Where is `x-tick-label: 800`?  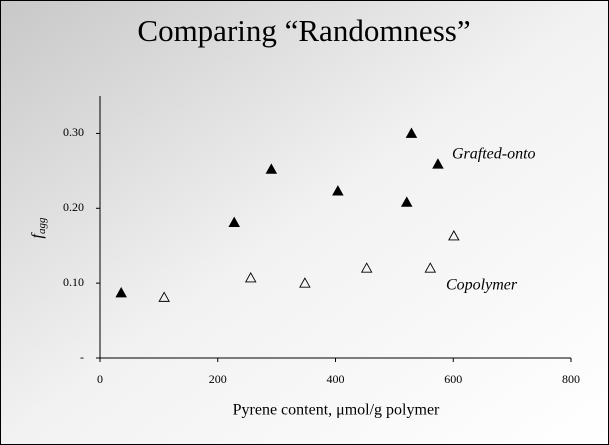
x-tick-label: 800 is located at coordinates (571, 379).